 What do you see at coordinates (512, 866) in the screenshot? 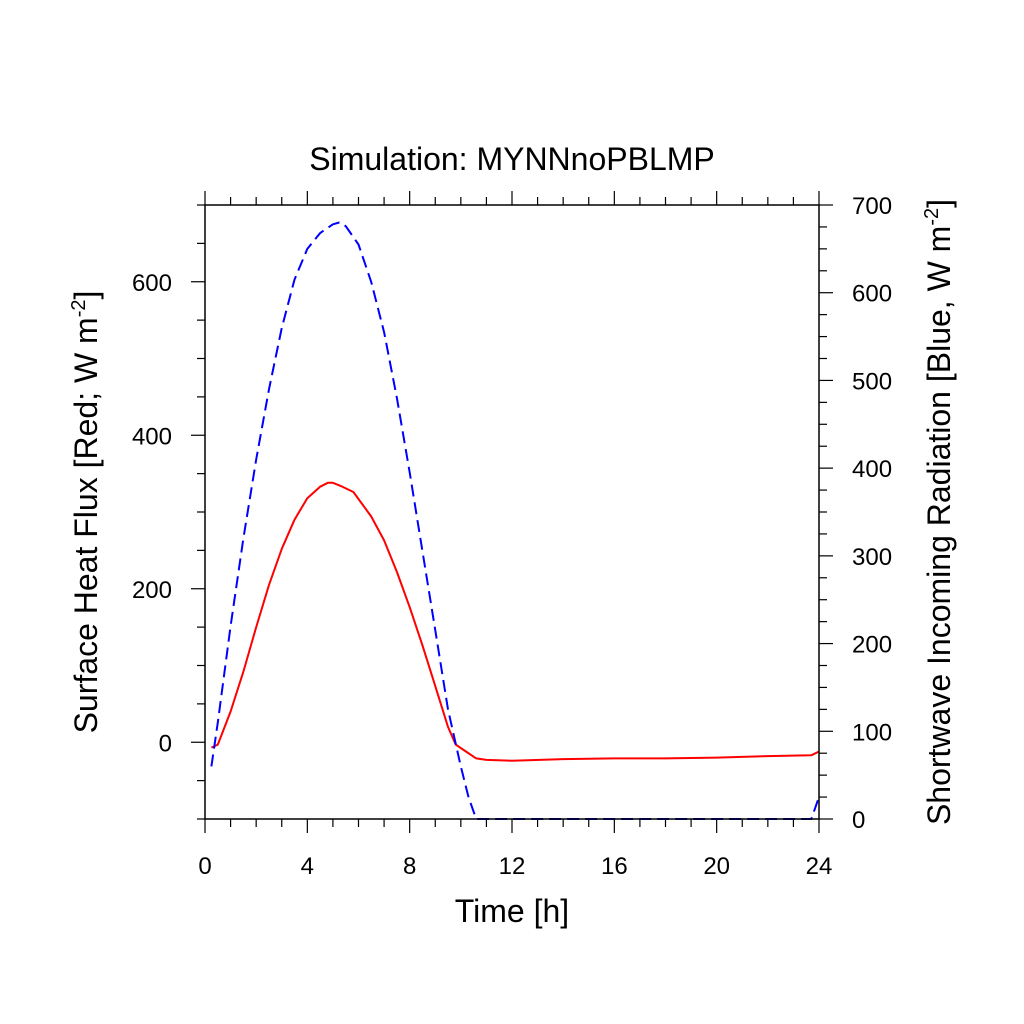
I see `x-tick-label: 12` at bounding box center [512, 866].